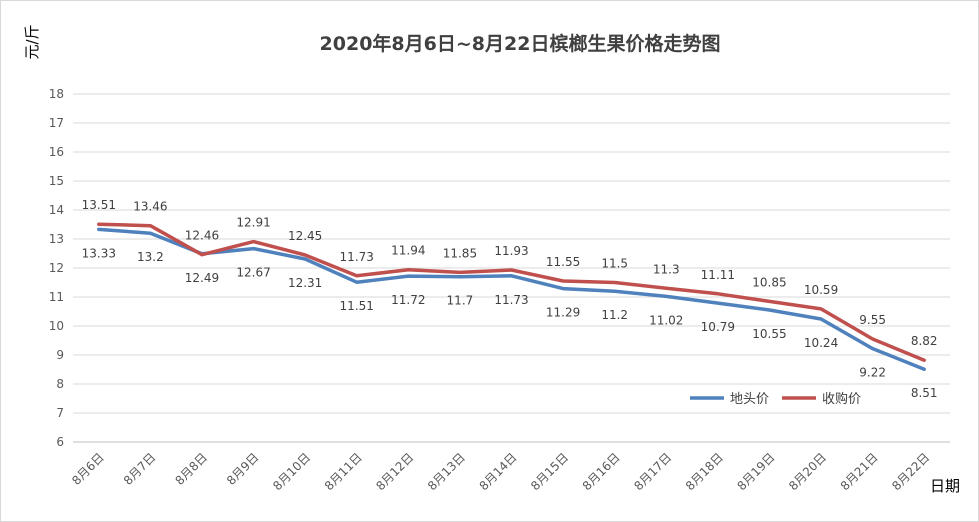 Image resolution: width=979 pixels, height=522 pixels. Describe the element at coordinates (666, 320) in the screenshot. I see `data-label: 11.02` at that location.